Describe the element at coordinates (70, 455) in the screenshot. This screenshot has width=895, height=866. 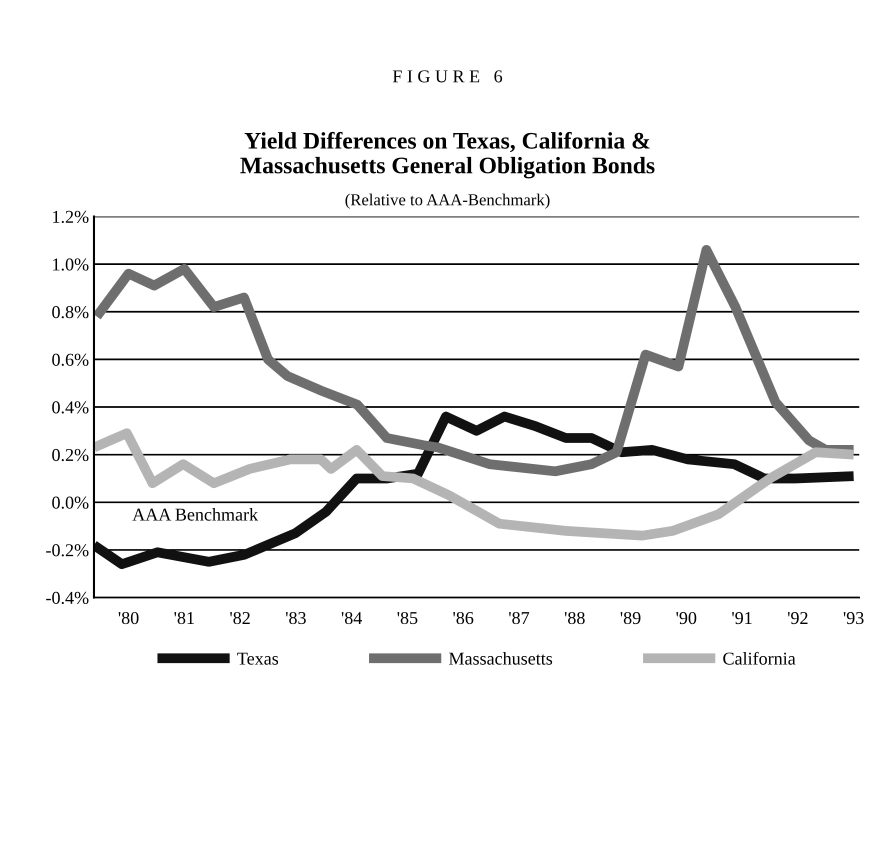
I see `y-tick-label: 0.2%` at that location.